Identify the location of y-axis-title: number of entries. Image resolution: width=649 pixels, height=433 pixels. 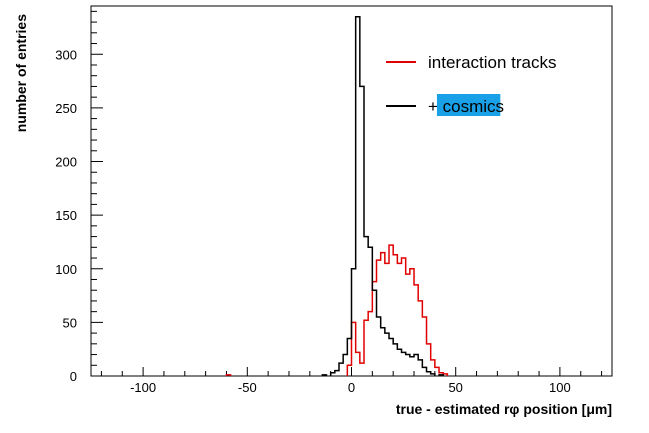
(21, 73).